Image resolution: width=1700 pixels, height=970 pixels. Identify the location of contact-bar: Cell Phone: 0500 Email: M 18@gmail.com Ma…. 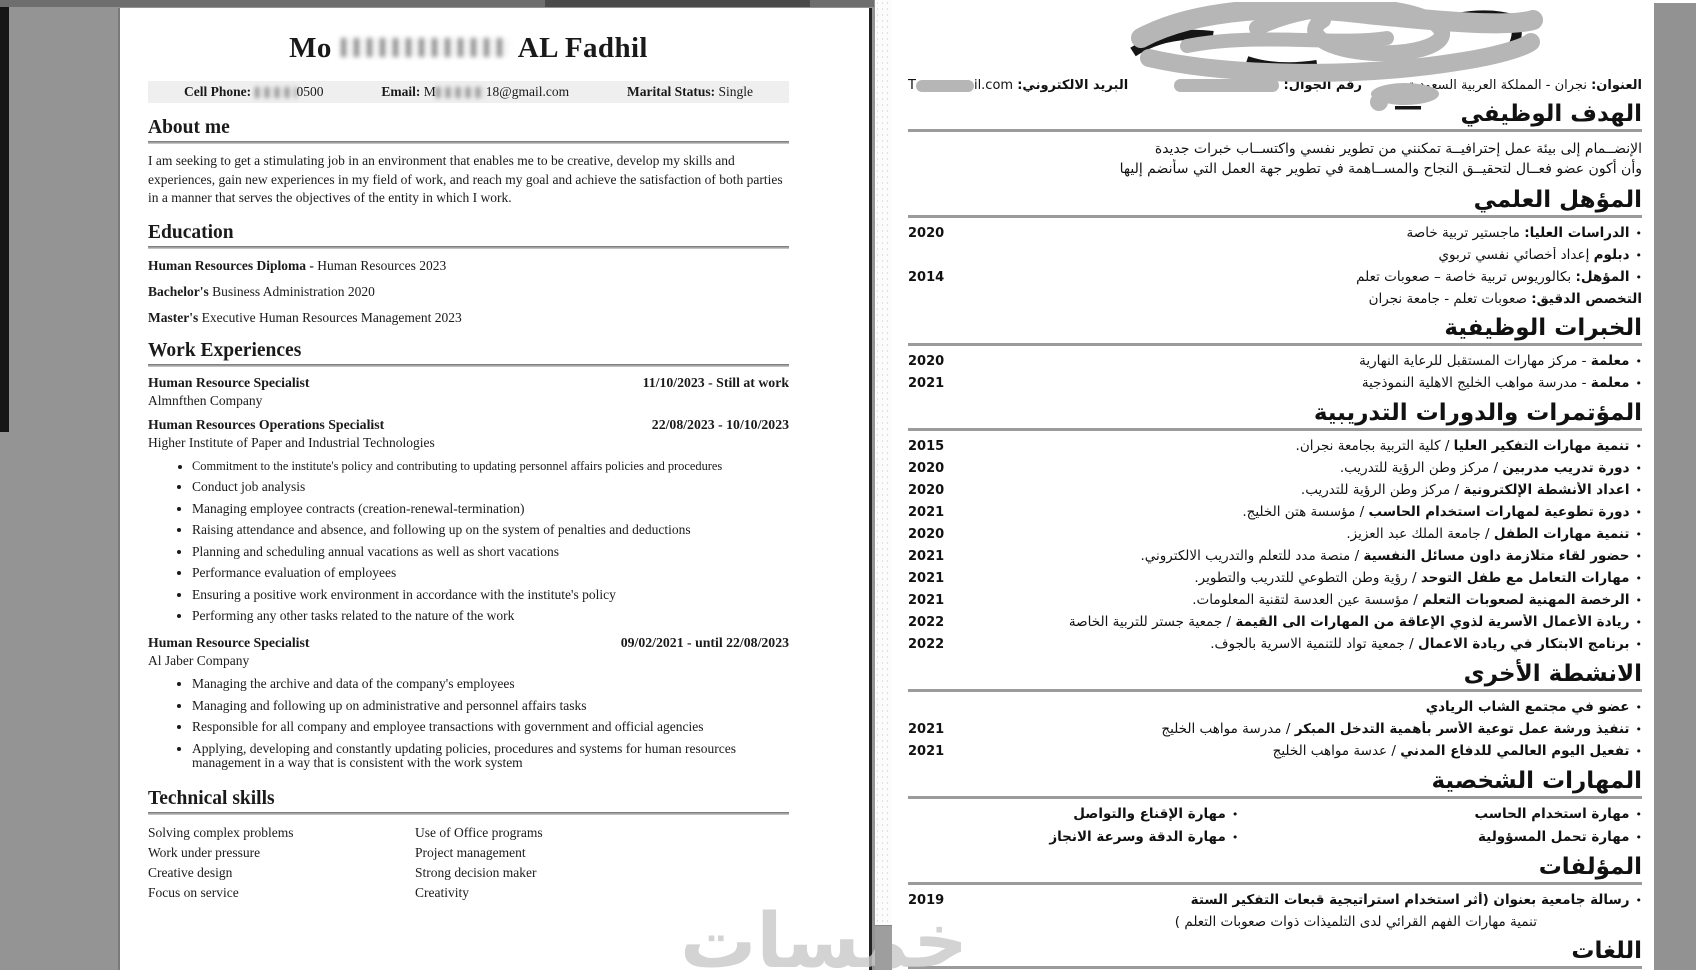
(468, 92).